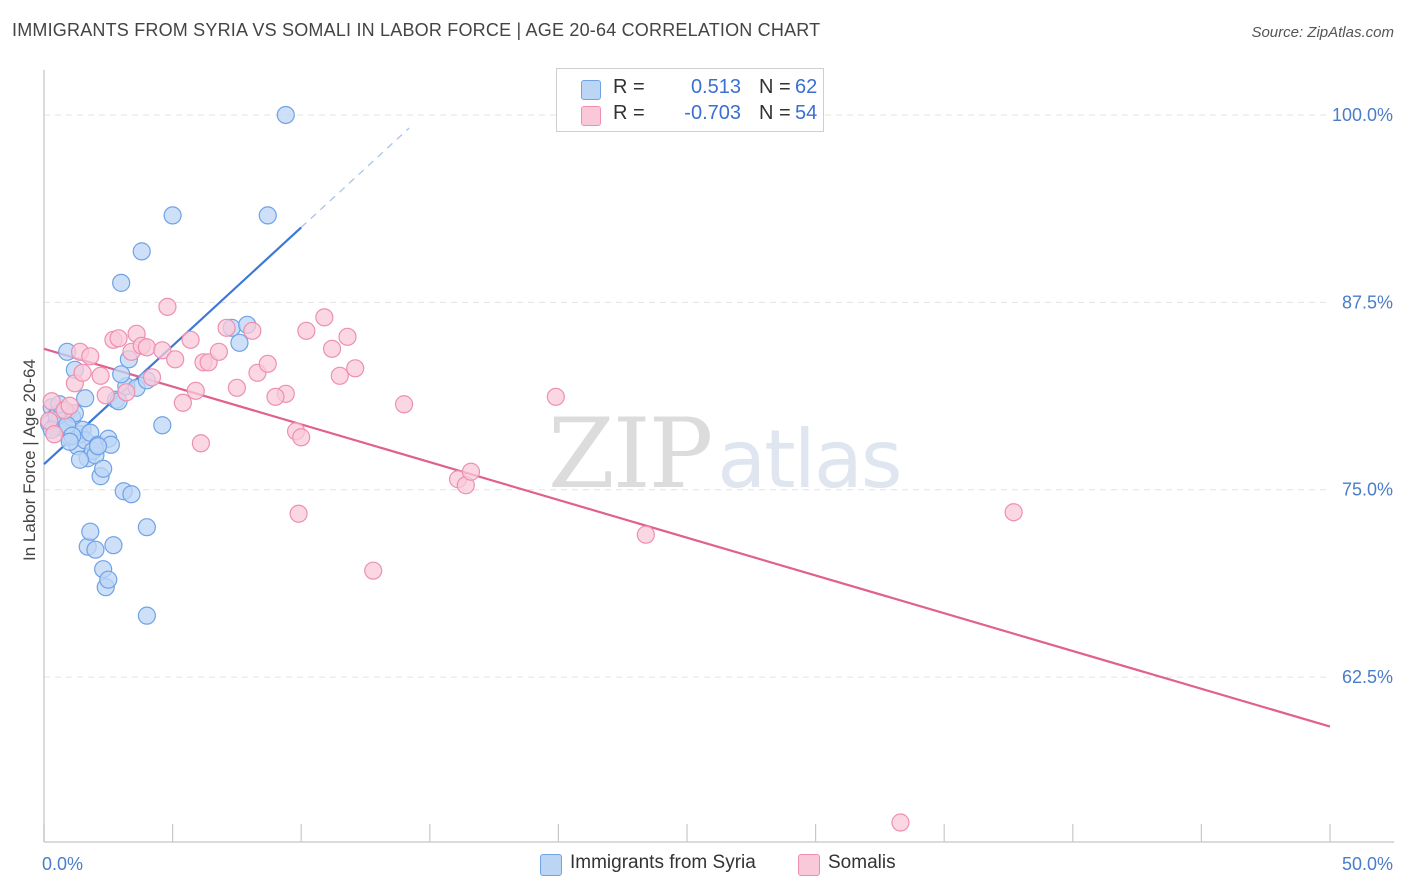 The width and height of the screenshot is (1406, 892). Describe the element at coordinates (1367, 302) in the screenshot. I see `y-tick-label: 87.5%` at that location.